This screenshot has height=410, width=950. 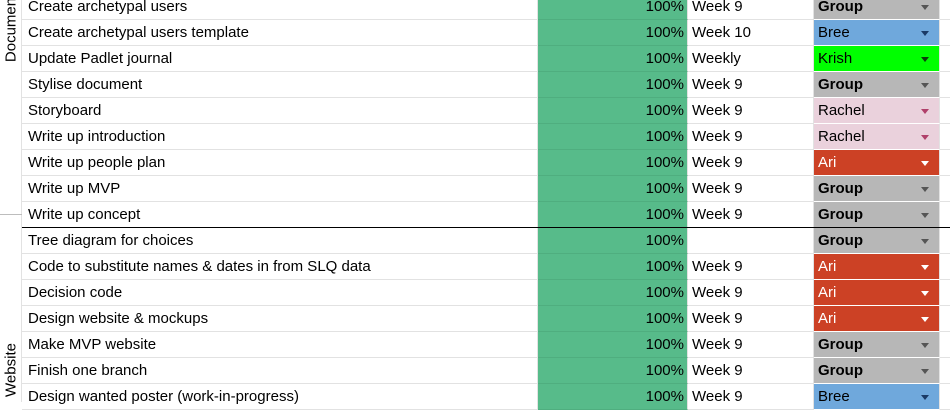 What do you see at coordinates (486, 227) in the screenshot?
I see `section-divider` at bounding box center [486, 227].